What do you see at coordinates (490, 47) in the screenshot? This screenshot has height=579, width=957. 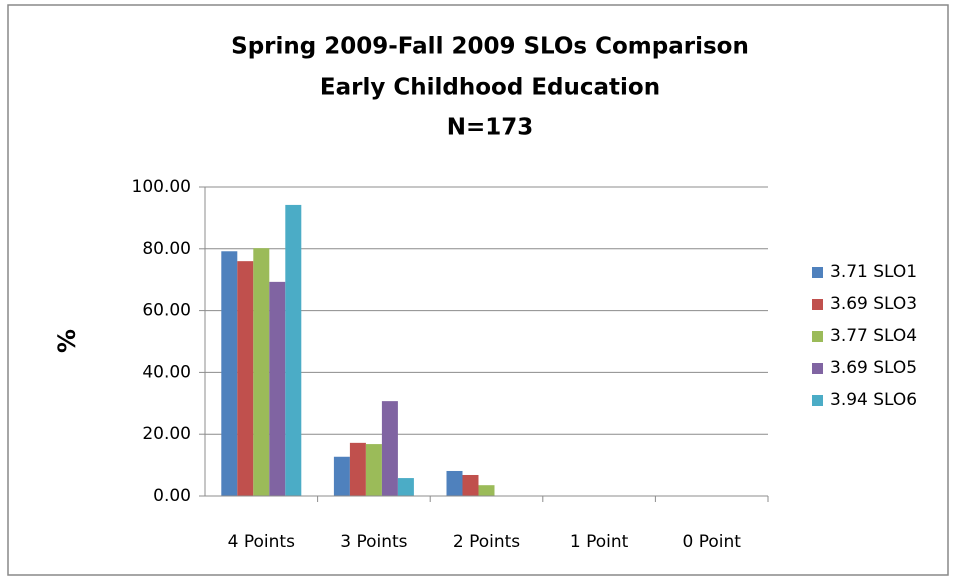 I see `chart-title: Spring 2009-Fall 2009 SLOs Comparison` at bounding box center [490, 47].